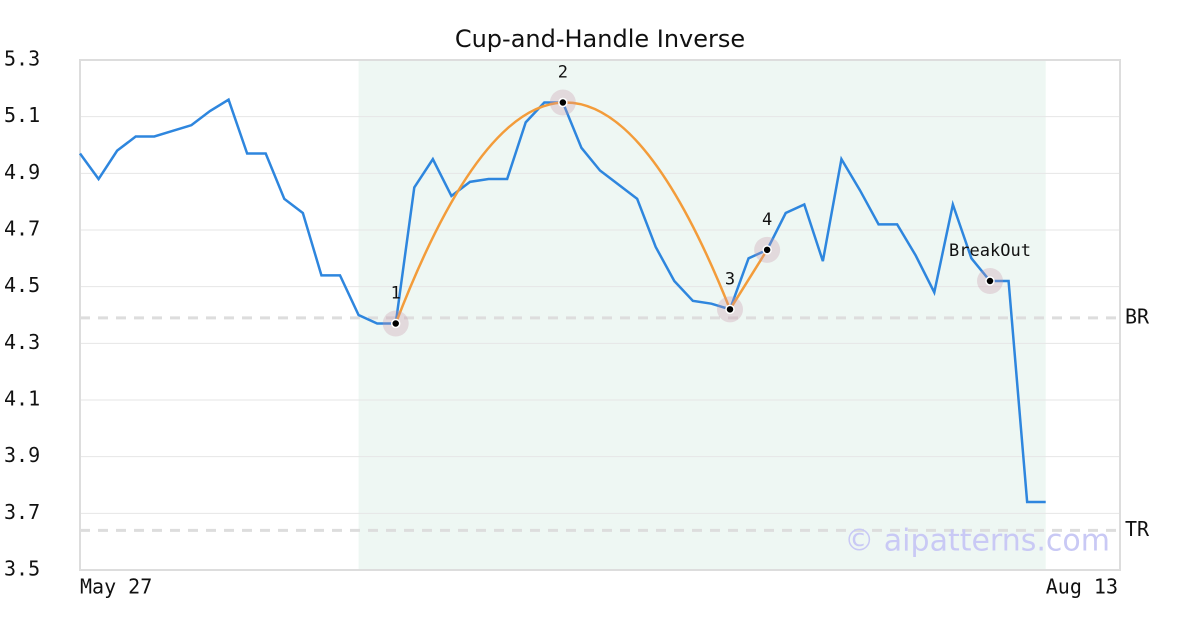  I want to click on cup-curve, so click(581, 212).